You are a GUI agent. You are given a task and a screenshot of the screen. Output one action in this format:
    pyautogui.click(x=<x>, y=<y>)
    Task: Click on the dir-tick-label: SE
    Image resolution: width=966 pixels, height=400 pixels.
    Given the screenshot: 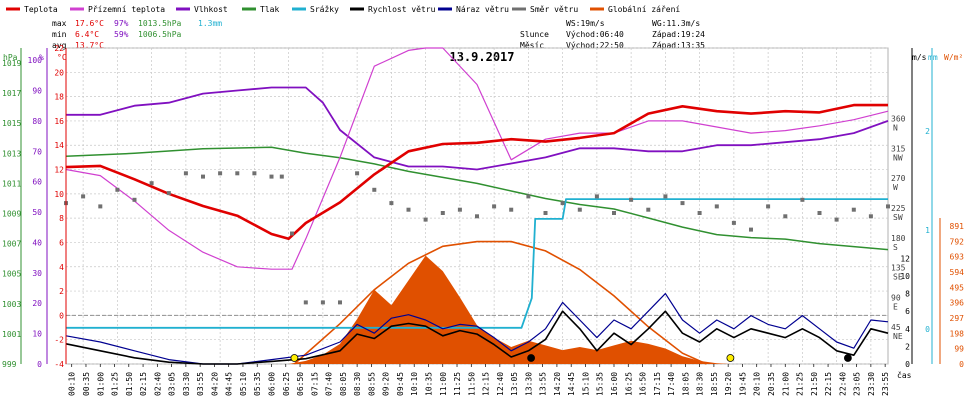 What is the action you would take?
    pyautogui.click(x=898, y=277)
    